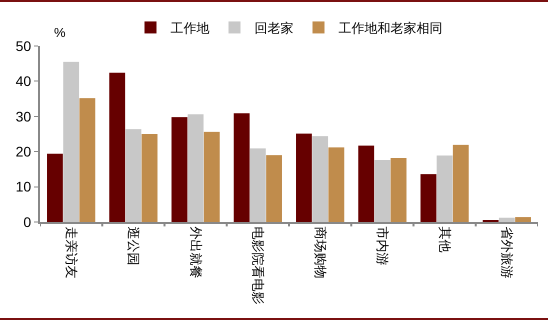 Image resolution: width=550 pixels, height=320 pixels. What do you see at coordinates (190, 29) in the screenshot?
I see `legend-label: 工作地` at bounding box center [190, 29].